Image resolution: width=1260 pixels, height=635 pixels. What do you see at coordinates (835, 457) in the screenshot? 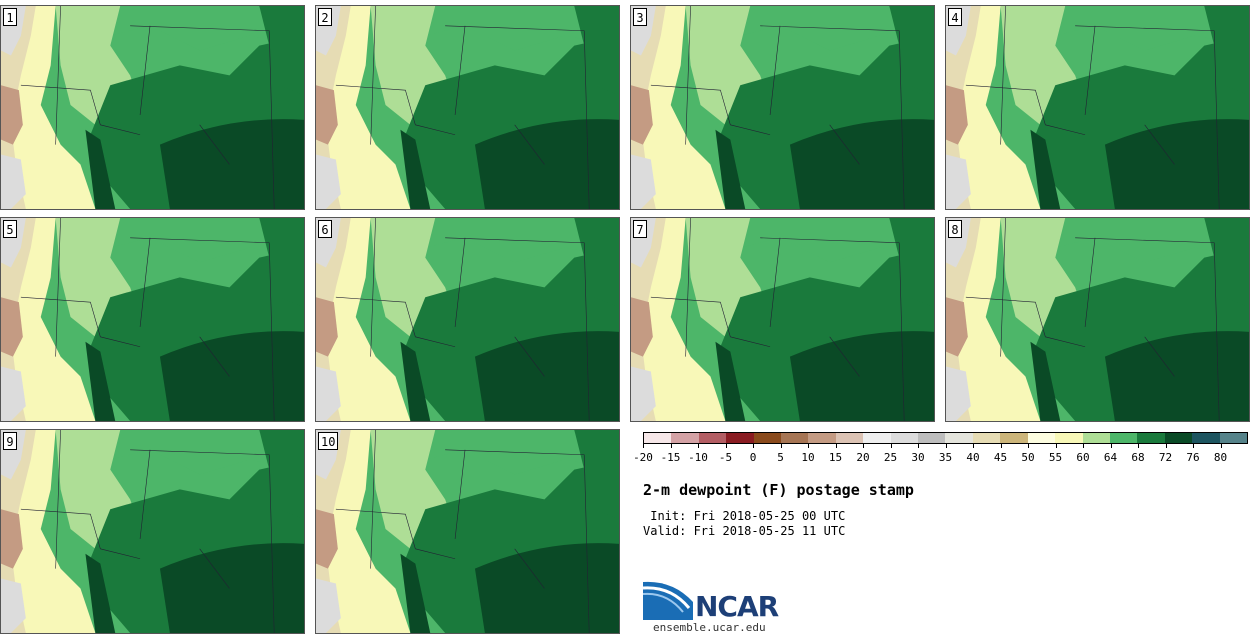
I see `colorbar-tick-label: 15` at bounding box center [835, 457].